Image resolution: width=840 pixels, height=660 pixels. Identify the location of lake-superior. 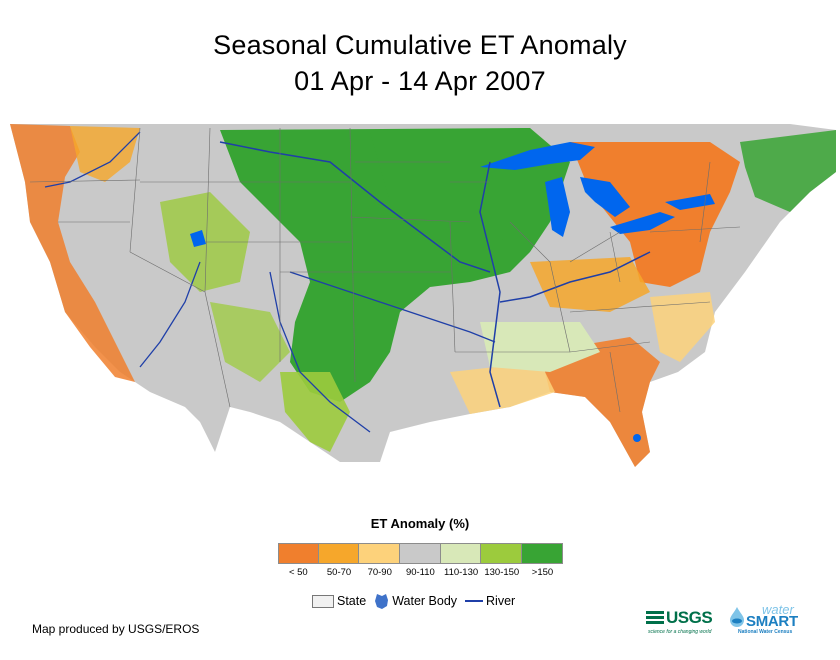
(537, 156).